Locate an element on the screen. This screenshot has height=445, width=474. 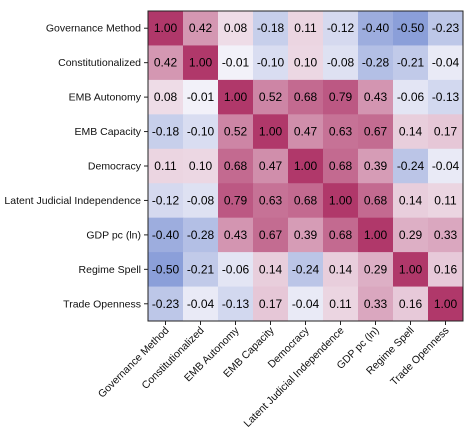
y-tick-label: Governance Method is located at coordinates (93, 29).